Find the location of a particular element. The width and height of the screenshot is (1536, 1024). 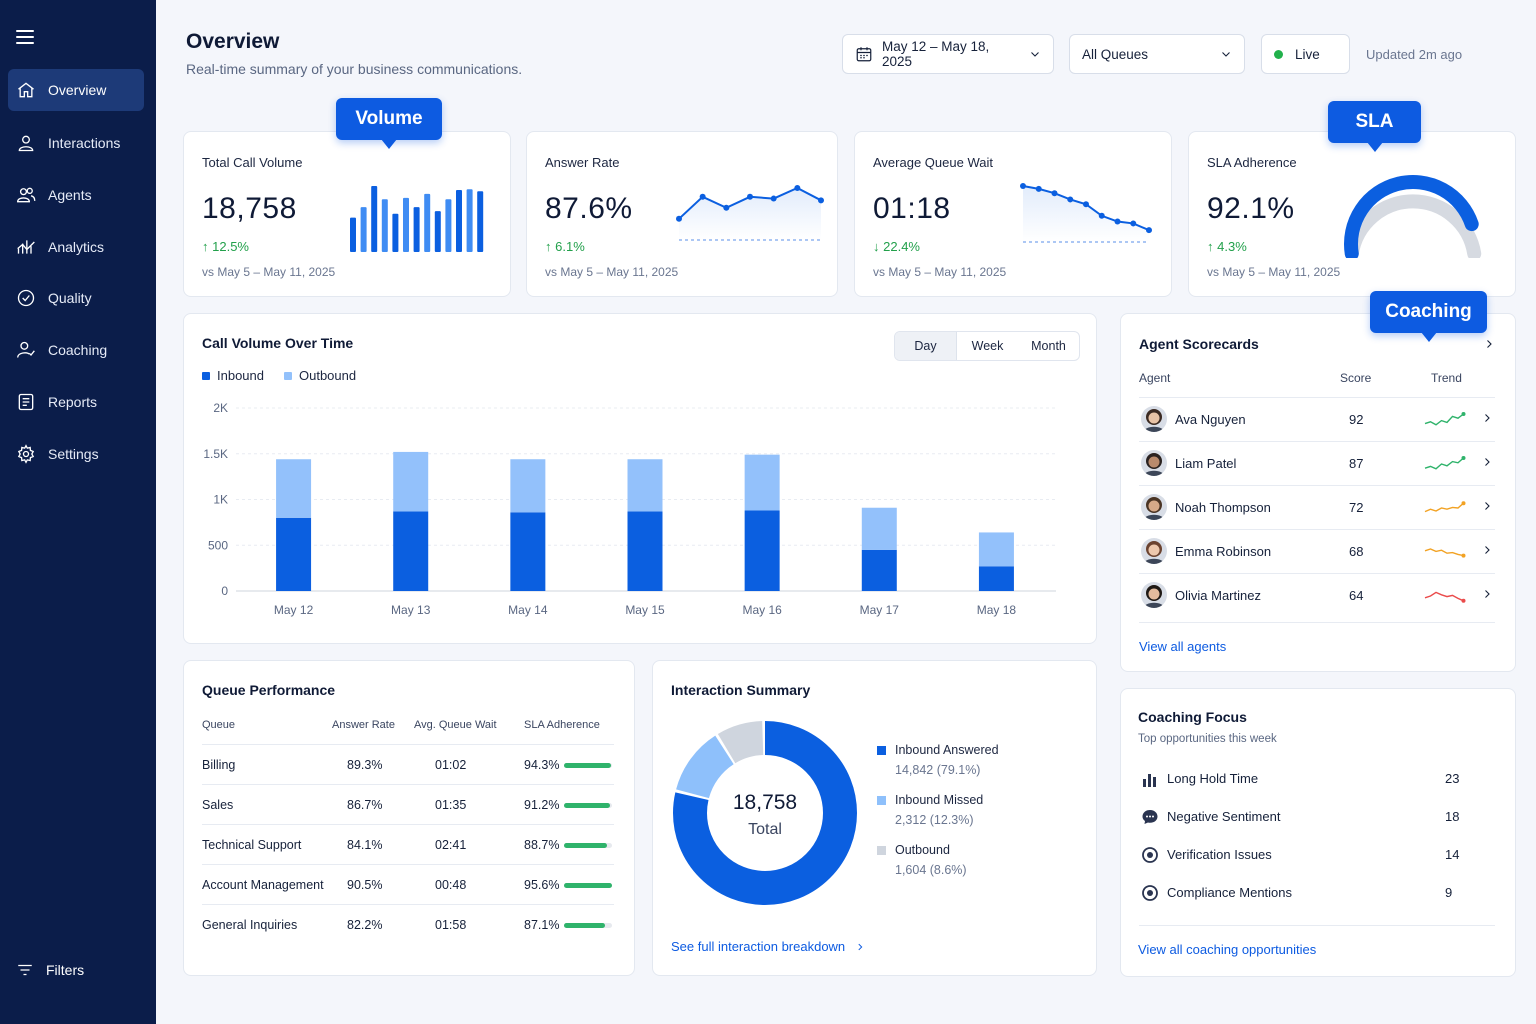

sidebar-item-settings: Settings is located at coordinates (76, 454).